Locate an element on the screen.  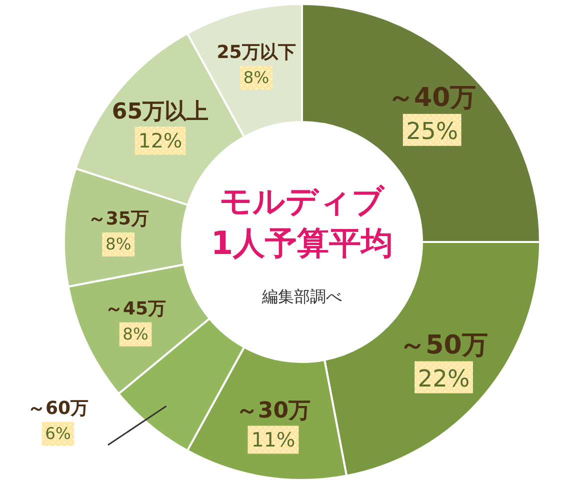
data-label: 12% is located at coordinates (160, 141).